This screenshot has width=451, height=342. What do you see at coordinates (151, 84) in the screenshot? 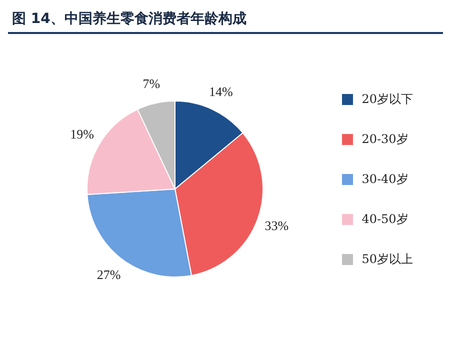
I see `data-label: 7%` at bounding box center [151, 84].